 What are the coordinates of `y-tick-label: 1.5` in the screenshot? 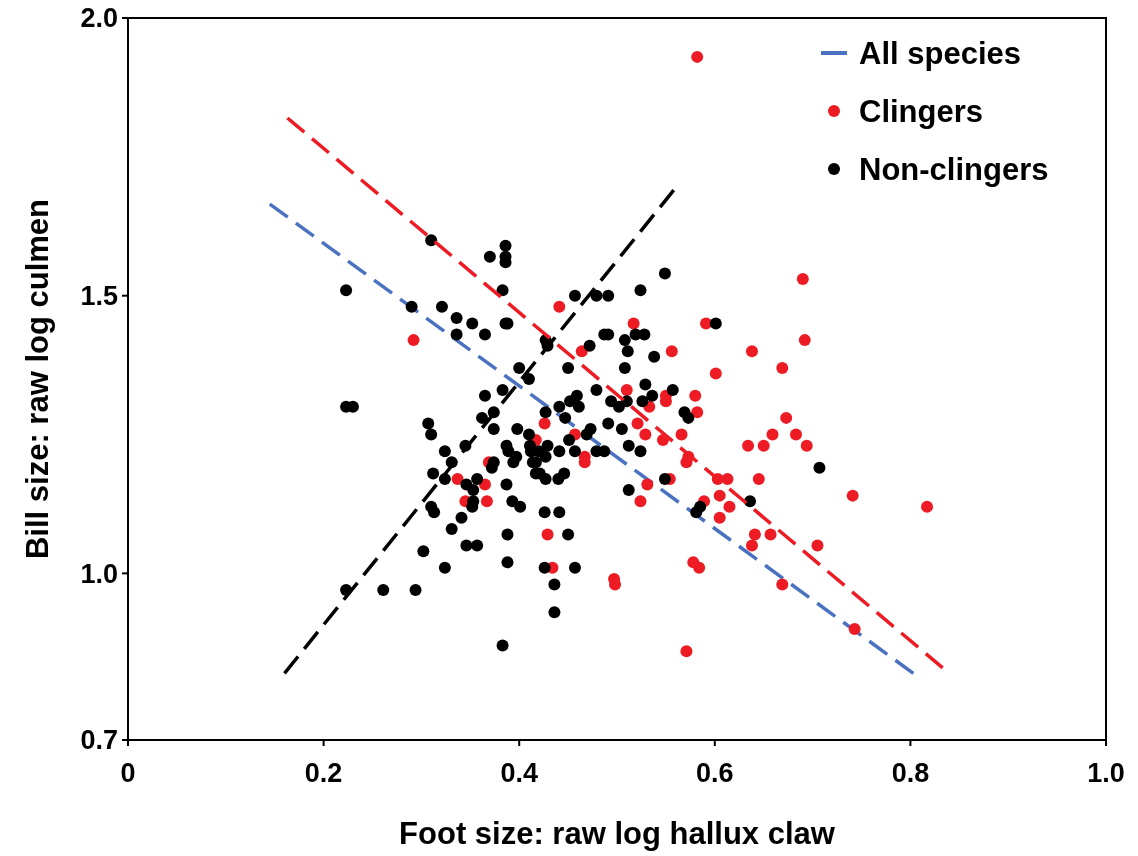 It's located at (99, 296).